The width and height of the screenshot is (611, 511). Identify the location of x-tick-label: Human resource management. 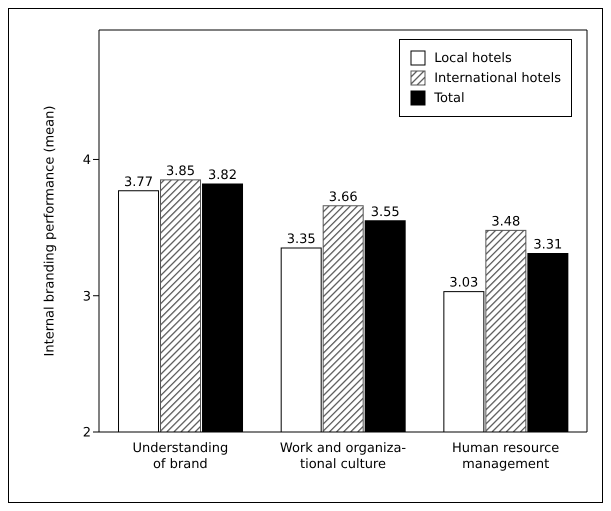
(506, 456).